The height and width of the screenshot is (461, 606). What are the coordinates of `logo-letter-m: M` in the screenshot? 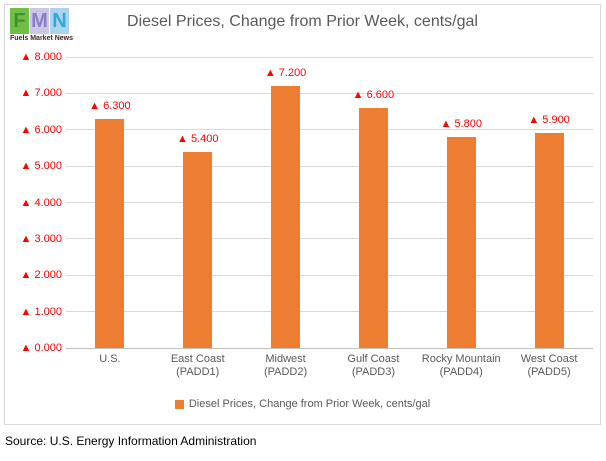 It's located at (39, 21).